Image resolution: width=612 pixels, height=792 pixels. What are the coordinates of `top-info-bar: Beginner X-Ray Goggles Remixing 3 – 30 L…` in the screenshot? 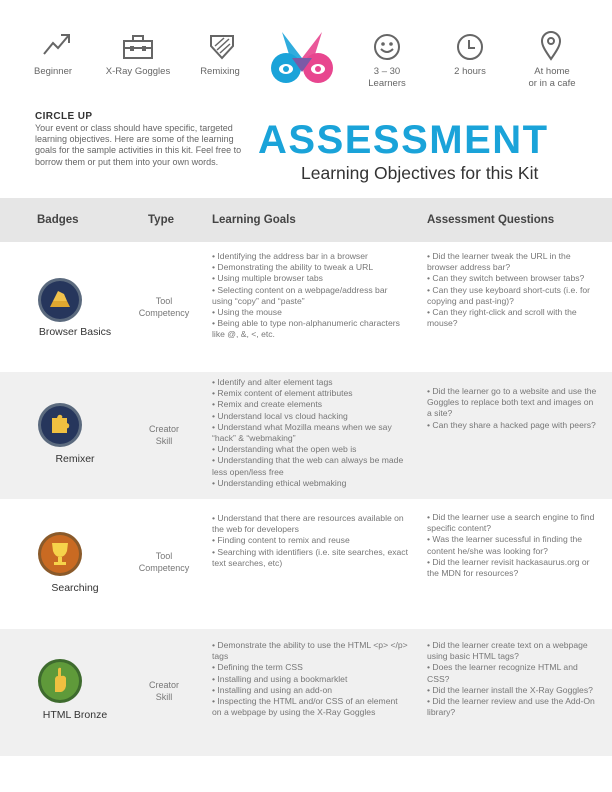 It's located at (306, 50).